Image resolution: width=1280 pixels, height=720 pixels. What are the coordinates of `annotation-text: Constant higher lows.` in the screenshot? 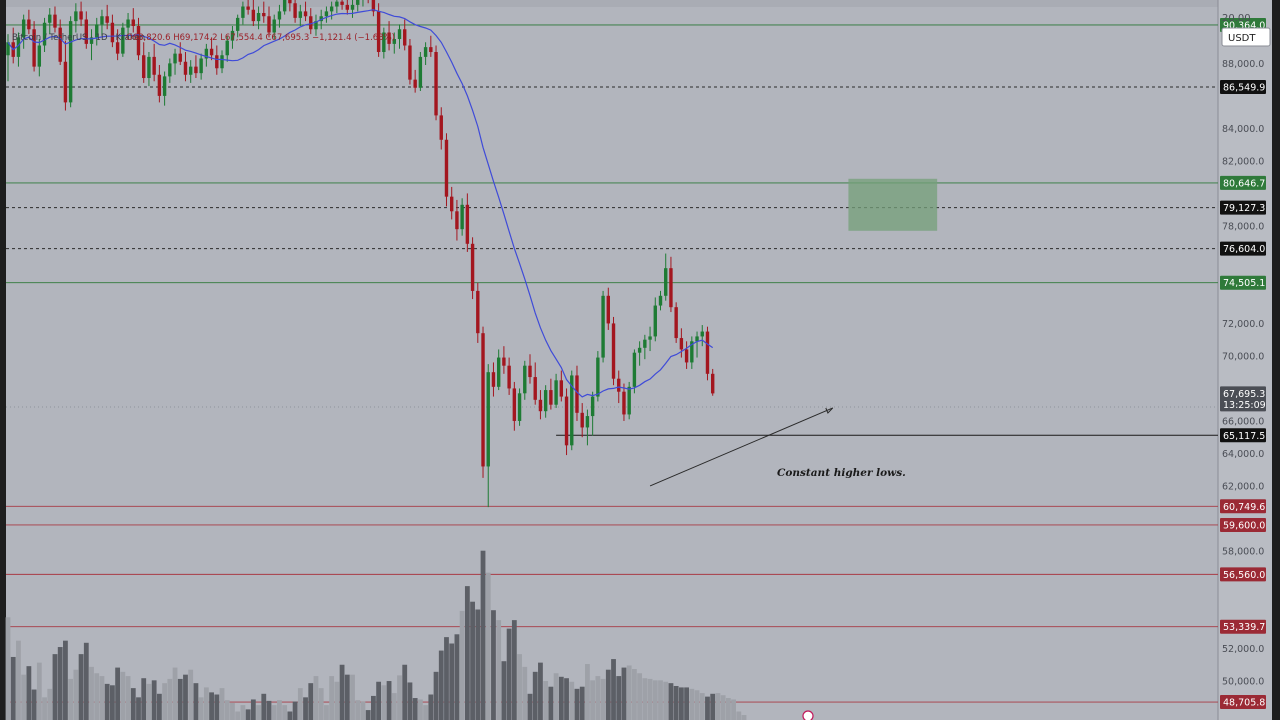 It's located at (841, 473).